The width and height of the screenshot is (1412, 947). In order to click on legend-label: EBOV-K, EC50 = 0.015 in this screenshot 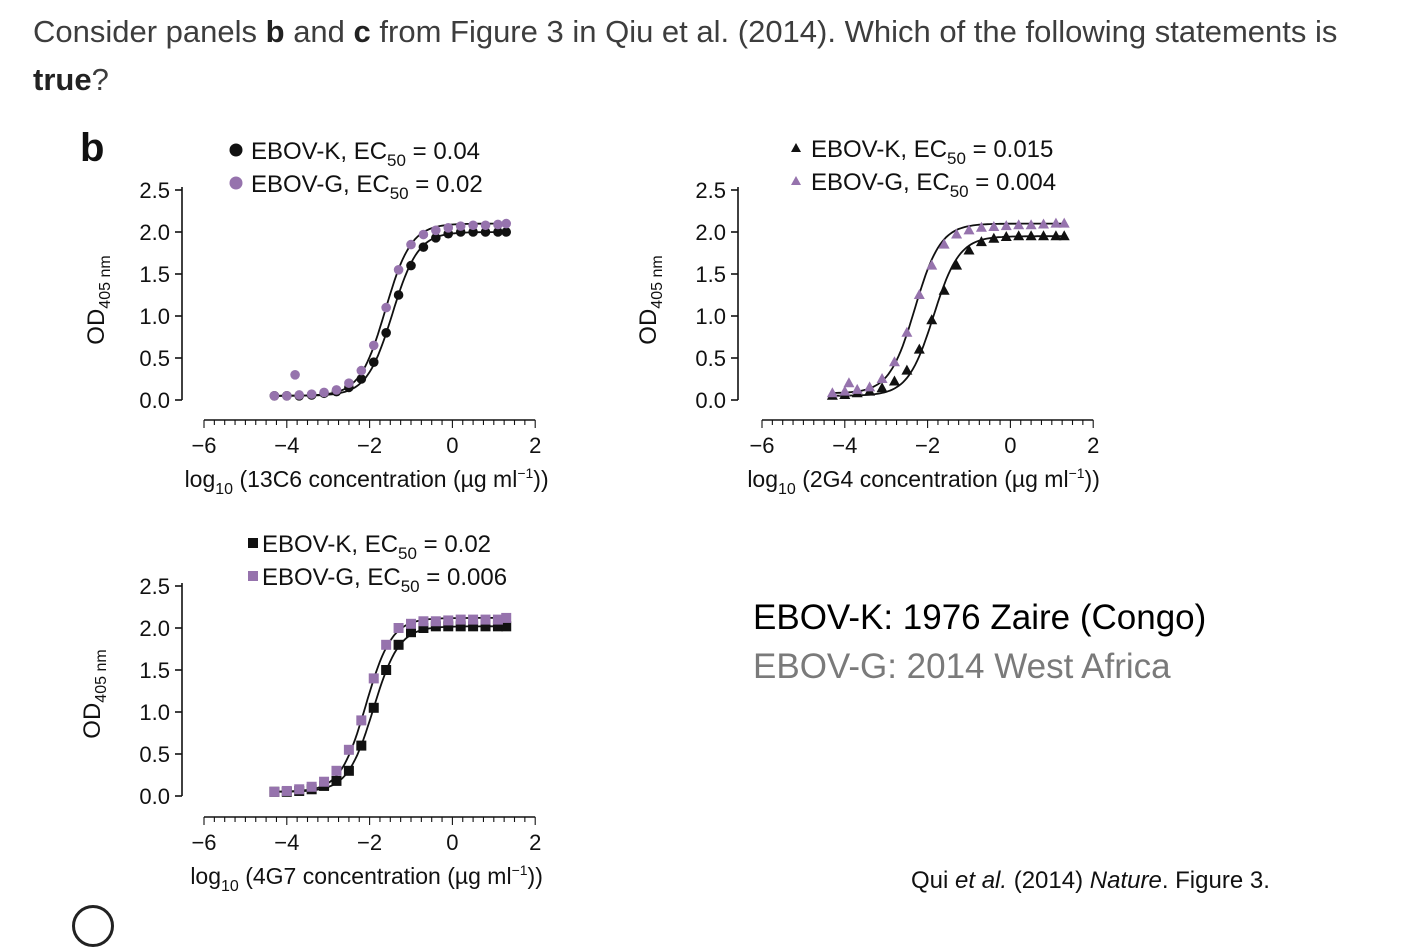, I will do `click(932, 152)`.